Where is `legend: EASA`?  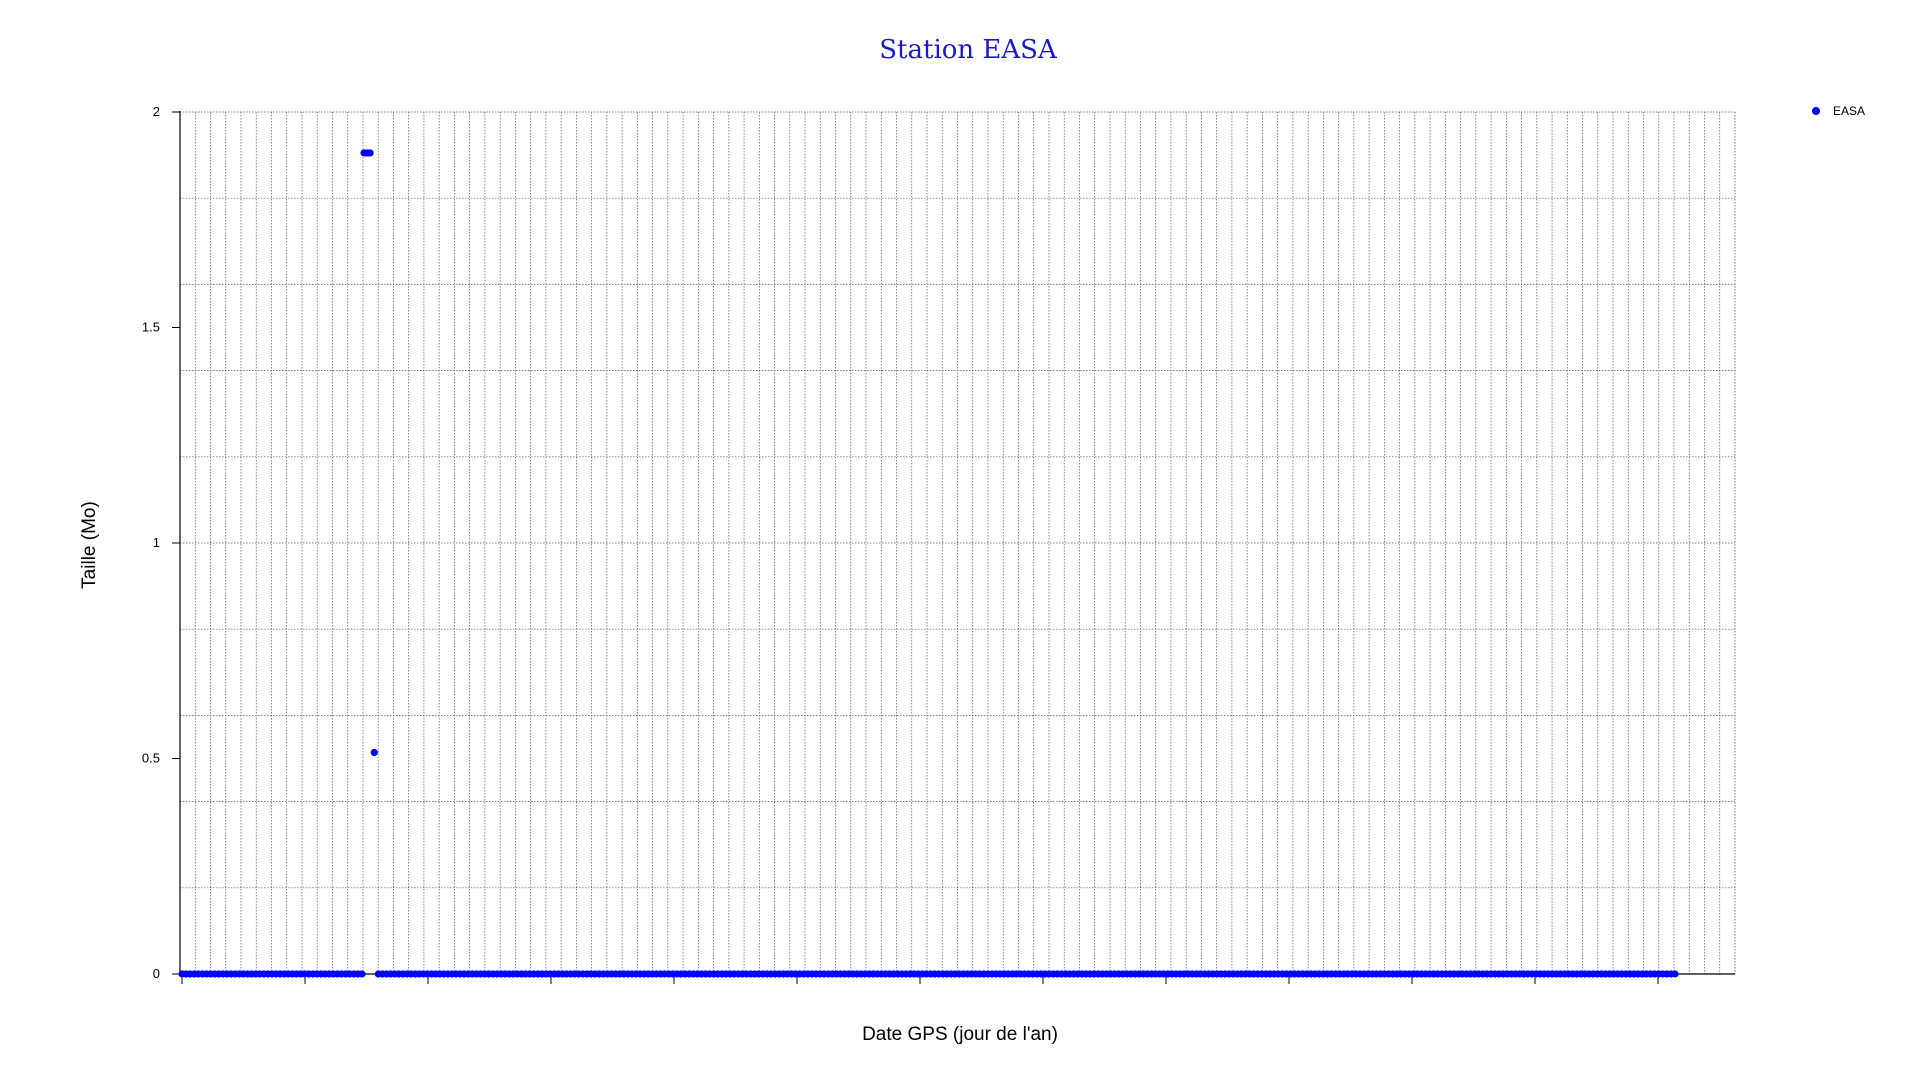
legend: EASA is located at coordinates (1838, 111).